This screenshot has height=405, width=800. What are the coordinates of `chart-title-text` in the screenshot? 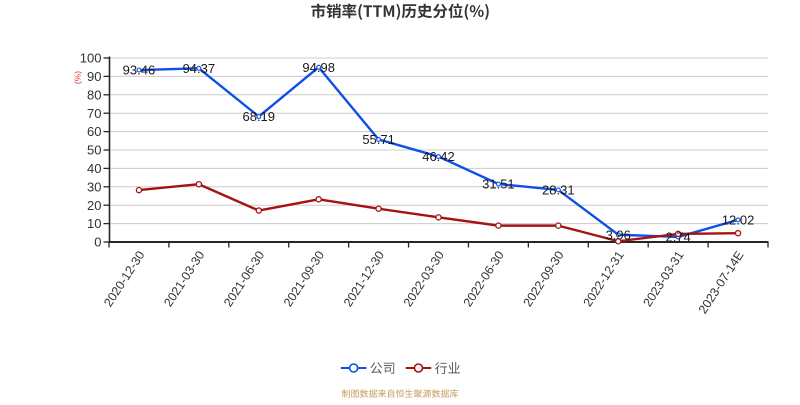 It's located at (400, 11).